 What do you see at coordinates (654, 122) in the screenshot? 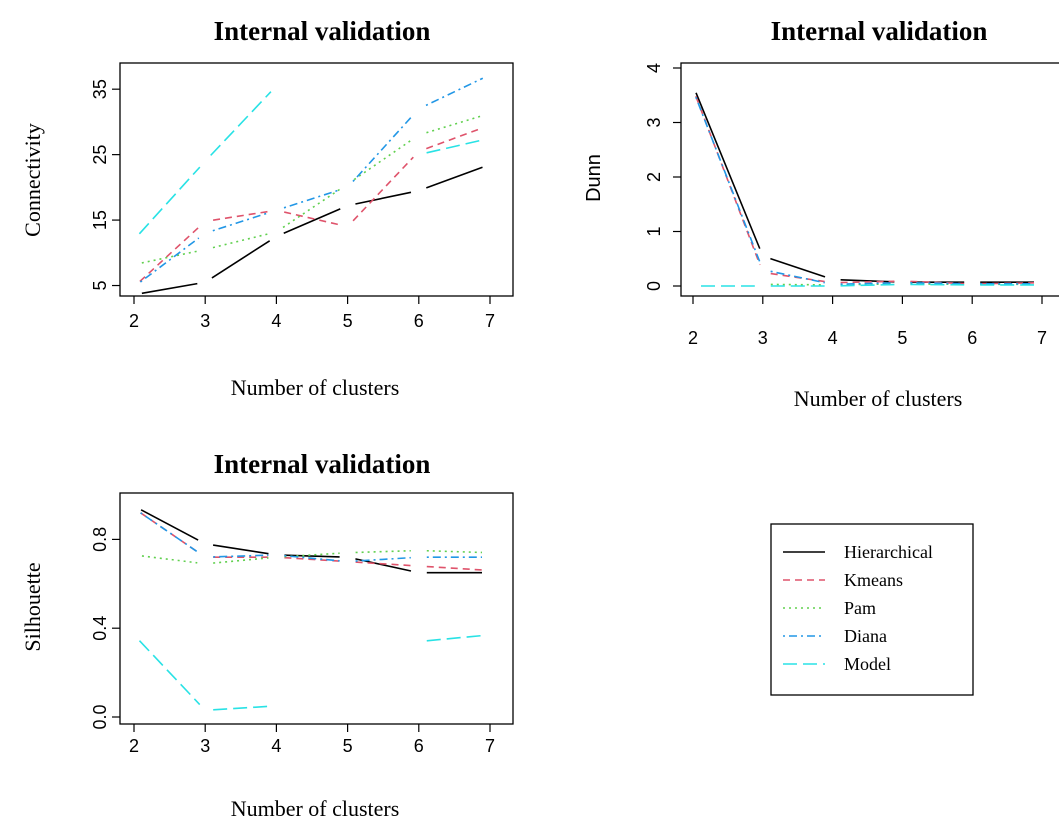
I see `y-tick-label: 3` at bounding box center [654, 122].